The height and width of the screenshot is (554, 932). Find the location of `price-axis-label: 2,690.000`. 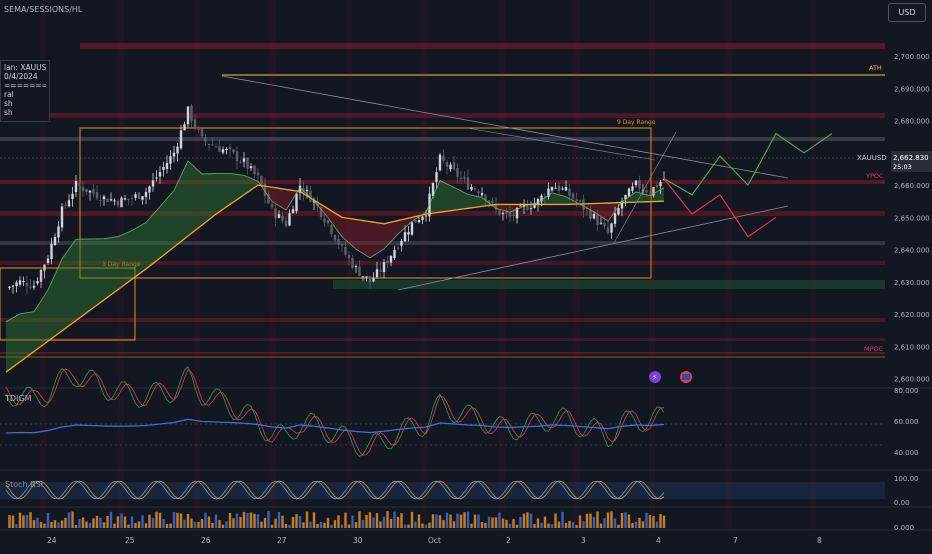

price-axis-label: 2,690.000 is located at coordinates (912, 89).